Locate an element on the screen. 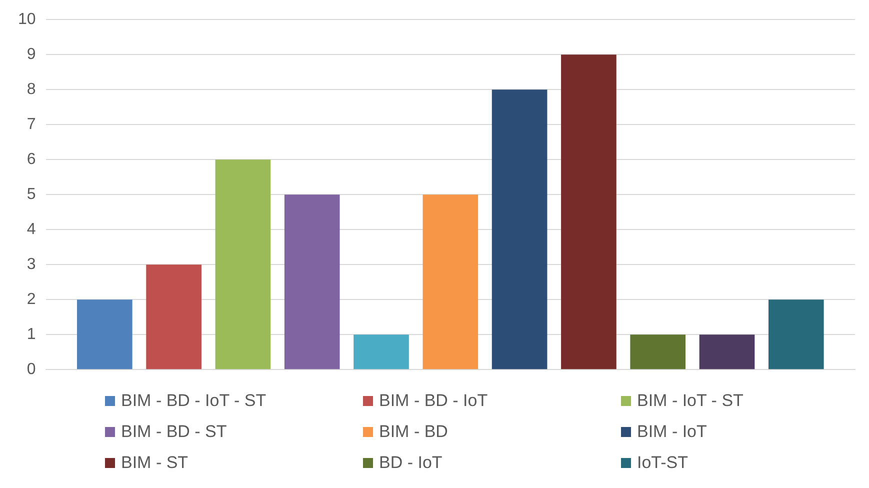 The height and width of the screenshot is (488, 869). legend-label: IoT-ST is located at coordinates (662, 463).